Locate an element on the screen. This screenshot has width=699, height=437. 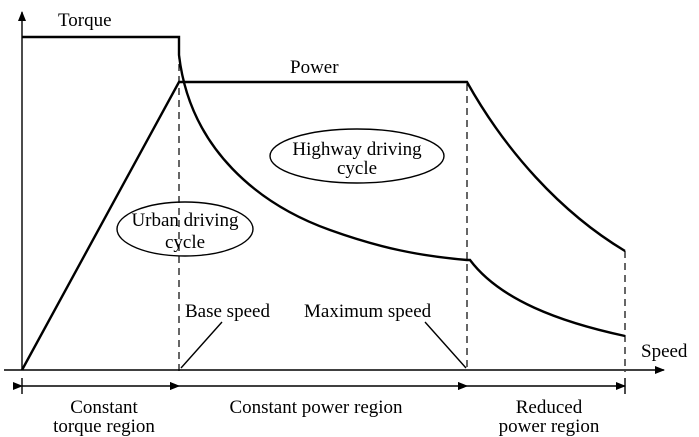
region1-label-line1: Constant is located at coordinates (104, 407).